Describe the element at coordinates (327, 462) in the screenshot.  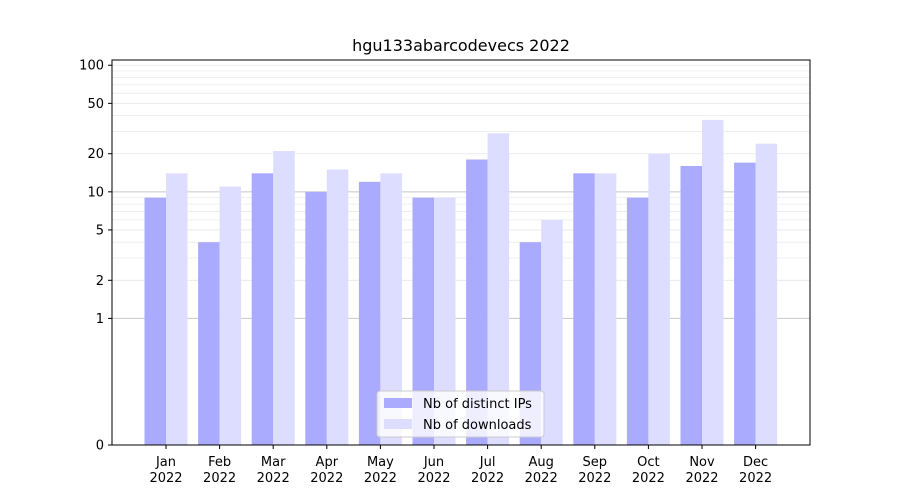
I see `x-tick-label-month: Apr` at that location.